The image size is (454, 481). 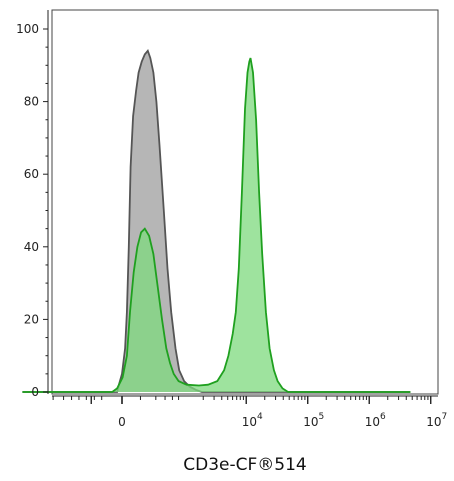 I want to click on x-tick-label: 10⁷, so click(x=436, y=420).